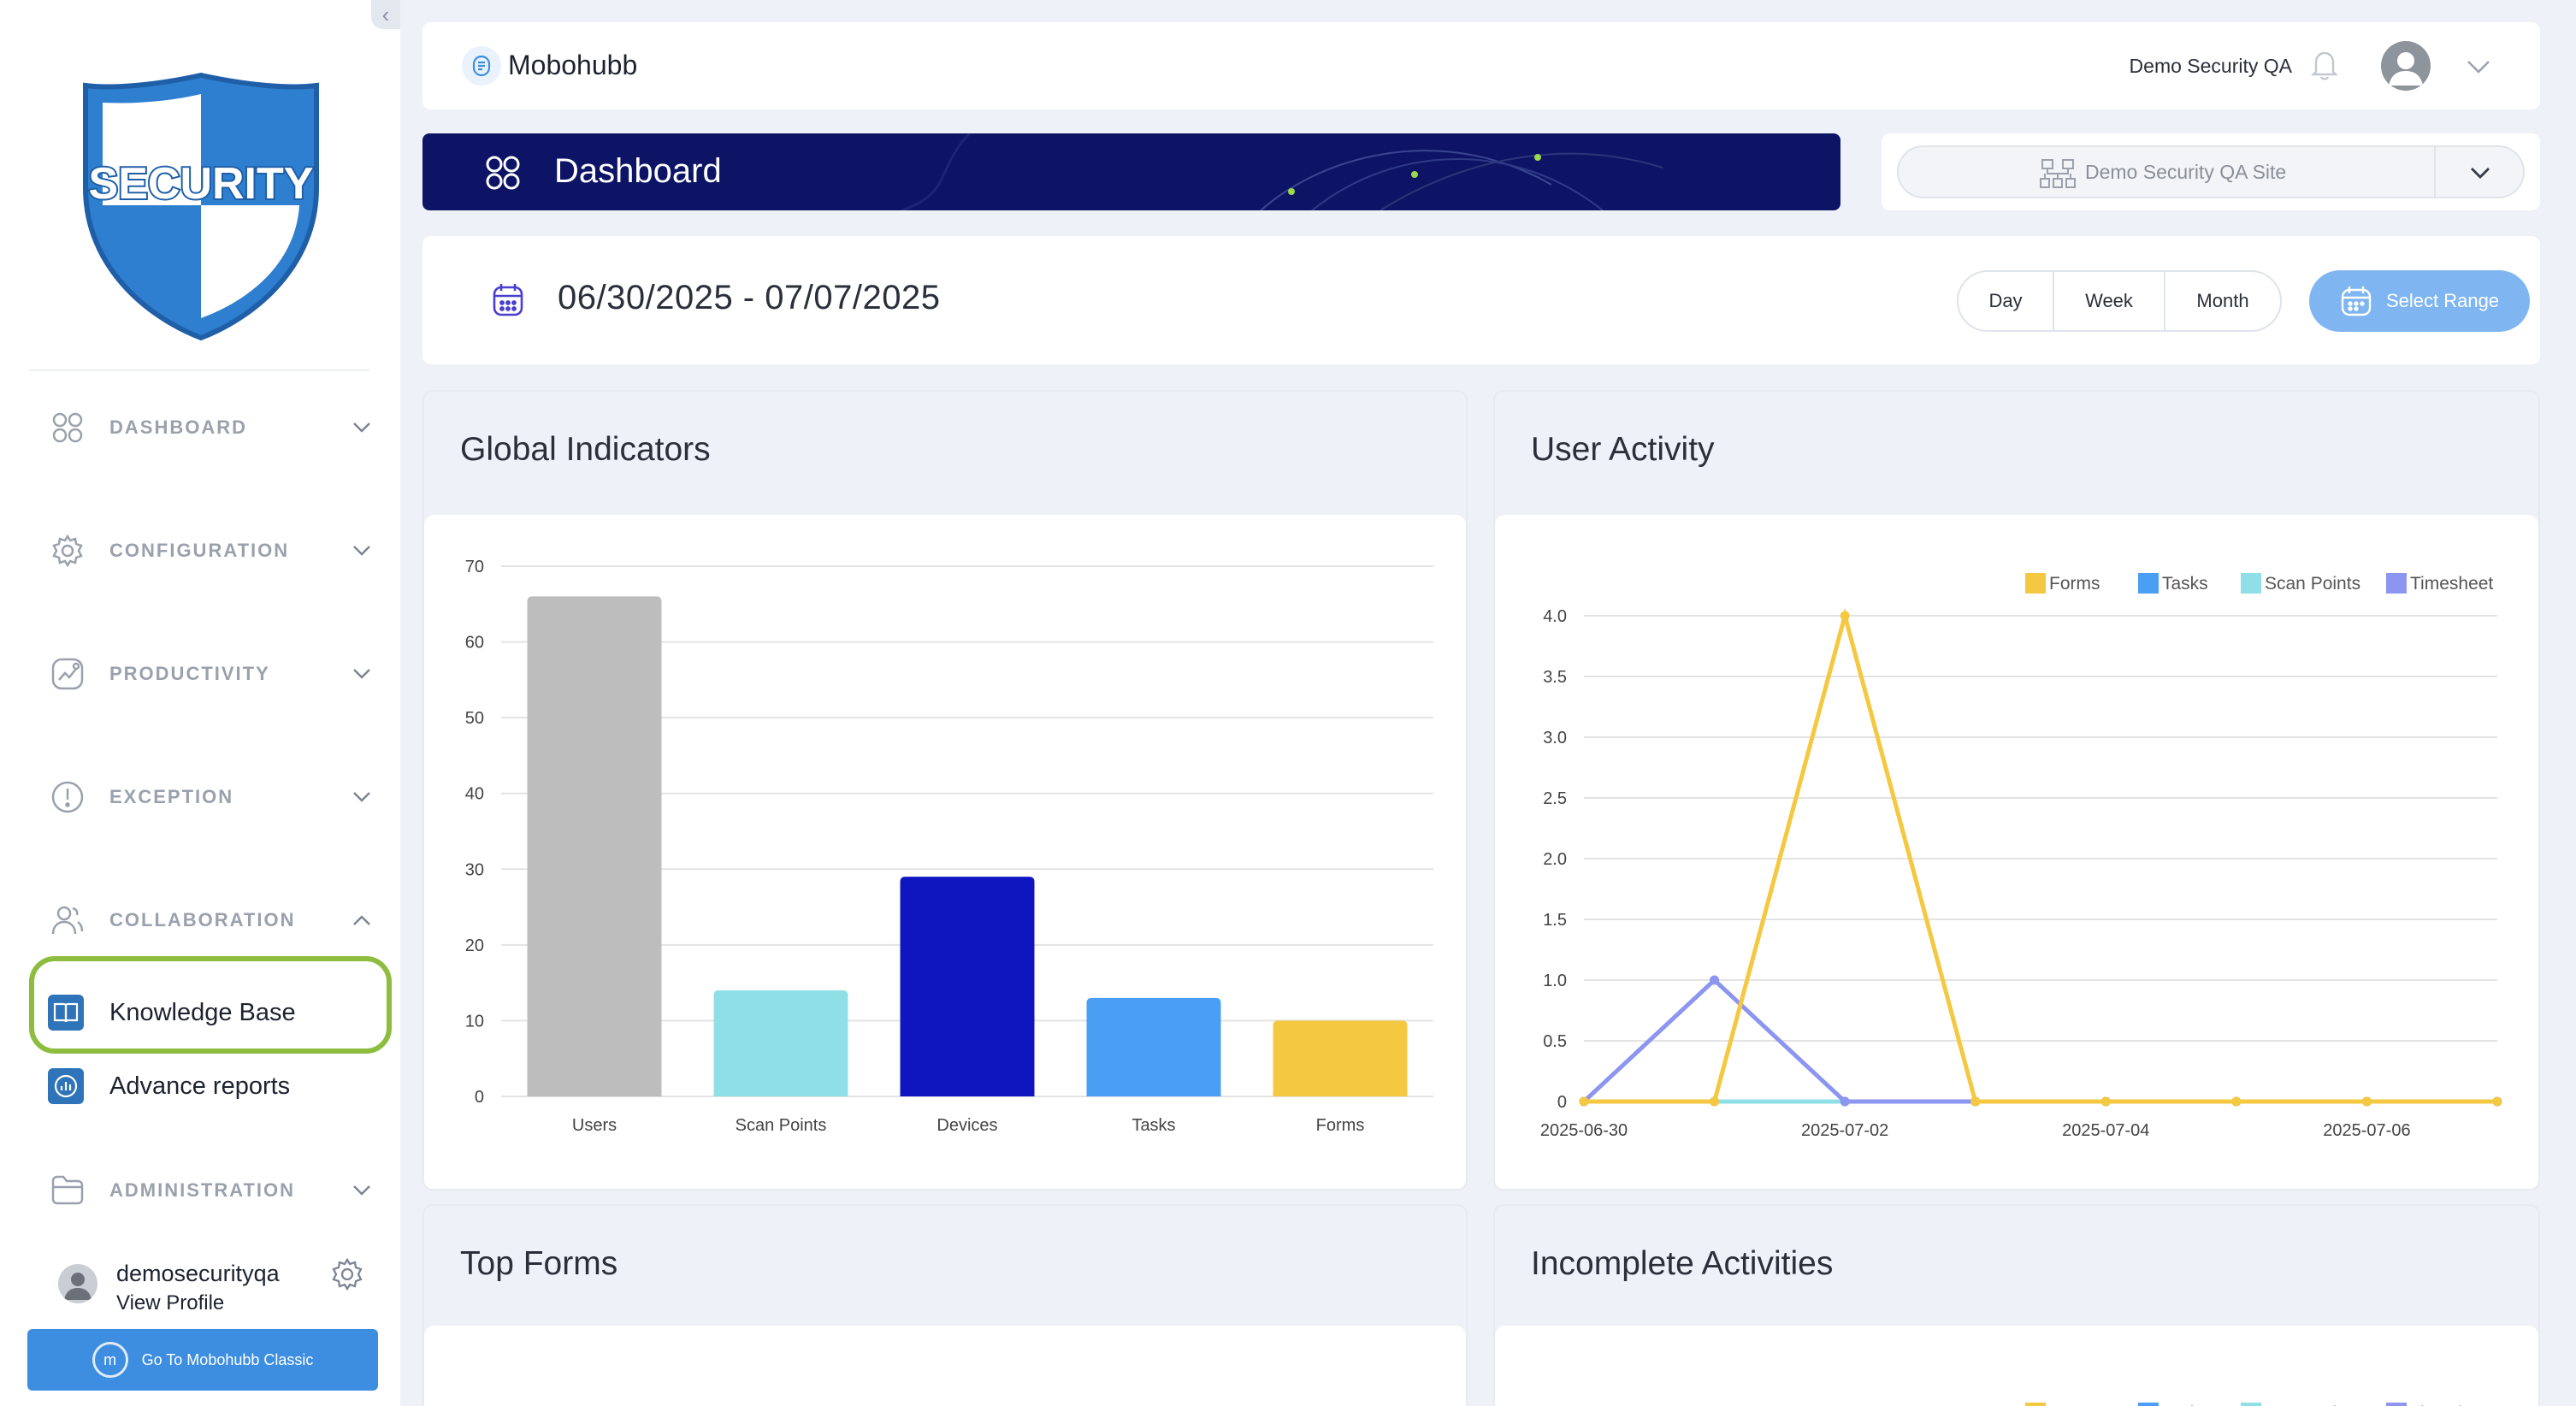 This screenshot has width=2576, height=1406. I want to click on chevron-left-icon: ‹, so click(385, 14).